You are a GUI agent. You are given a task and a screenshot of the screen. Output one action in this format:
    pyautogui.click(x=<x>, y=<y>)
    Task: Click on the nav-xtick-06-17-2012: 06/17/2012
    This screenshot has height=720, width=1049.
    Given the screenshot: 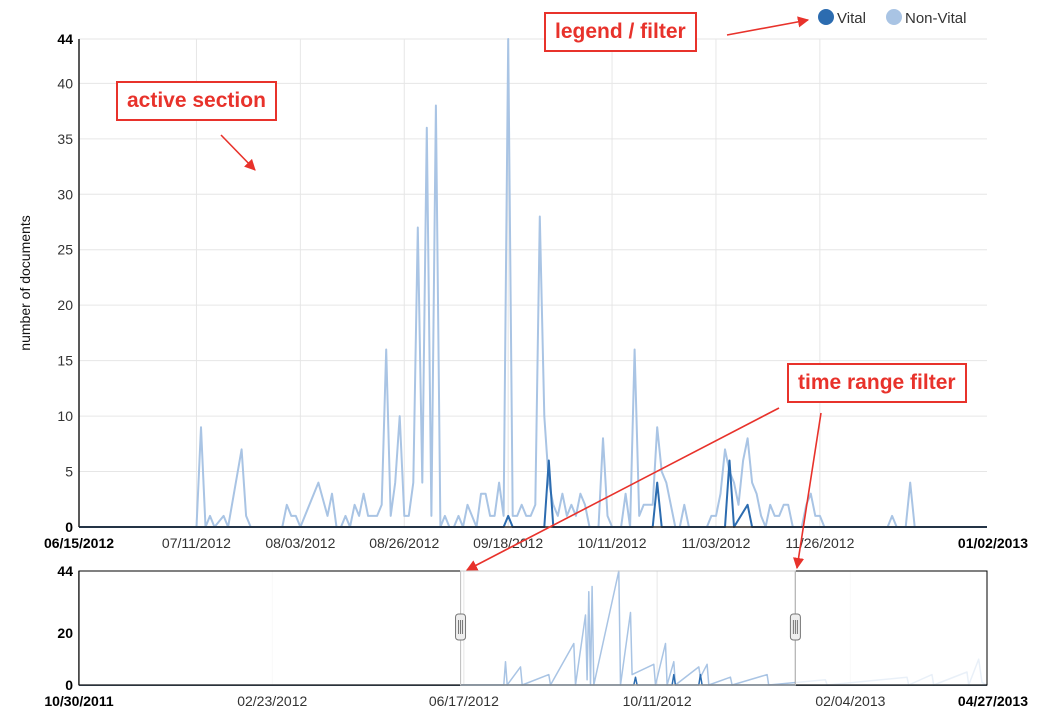 What is the action you would take?
    pyautogui.click(x=464, y=701)
    